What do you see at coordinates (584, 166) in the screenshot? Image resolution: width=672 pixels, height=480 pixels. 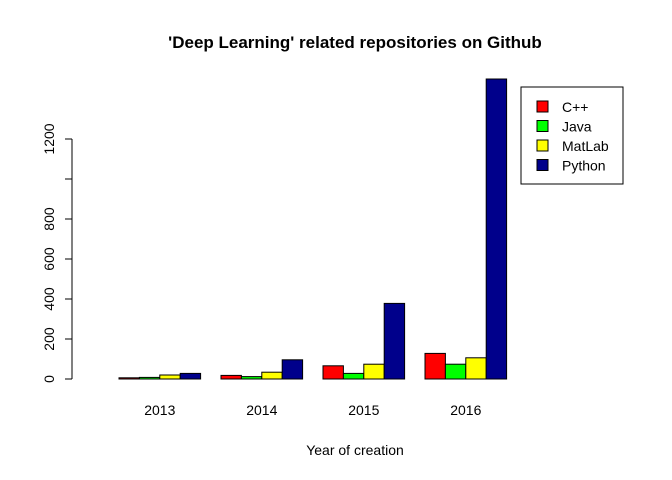 I see `legend-label: Python` at bounding box center [584, 166].